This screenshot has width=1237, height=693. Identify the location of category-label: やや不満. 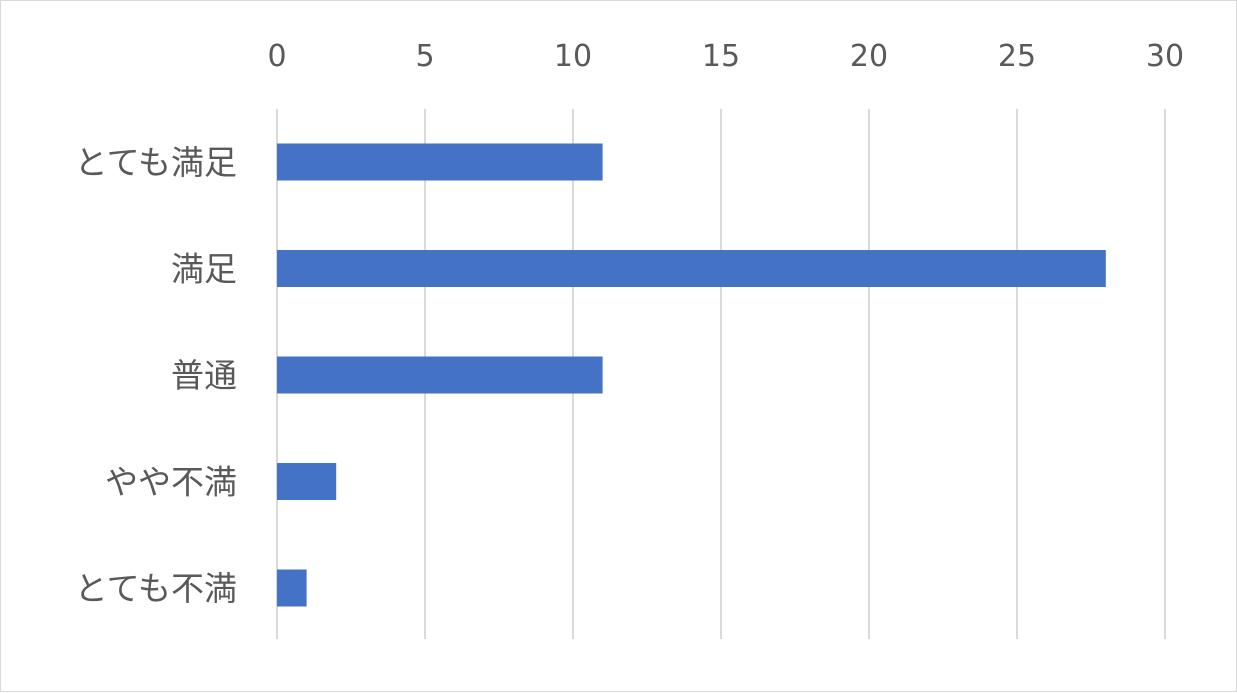
(171, 482).